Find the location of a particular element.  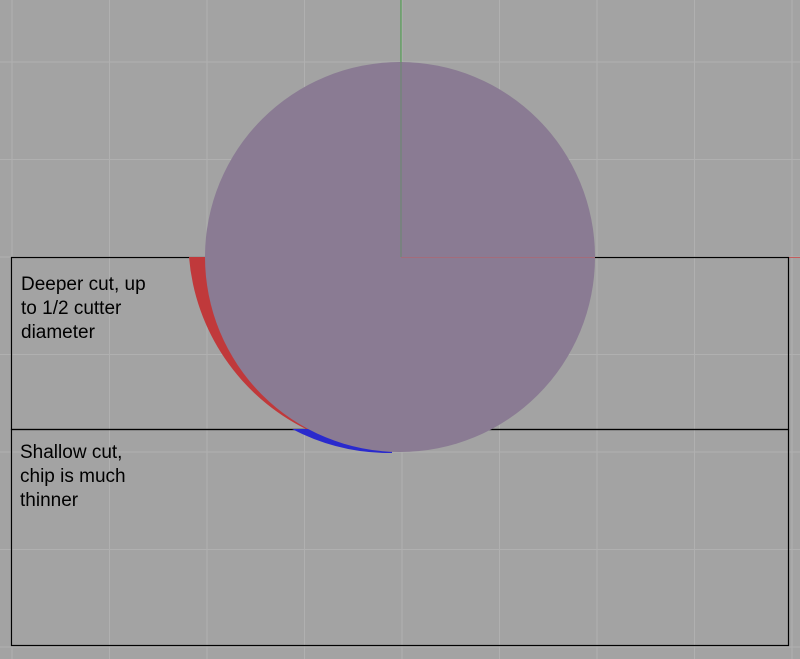

deep-cut-label: Deeper cut, up to 1/2 cutter diameter is located at coordinates (83, 308).